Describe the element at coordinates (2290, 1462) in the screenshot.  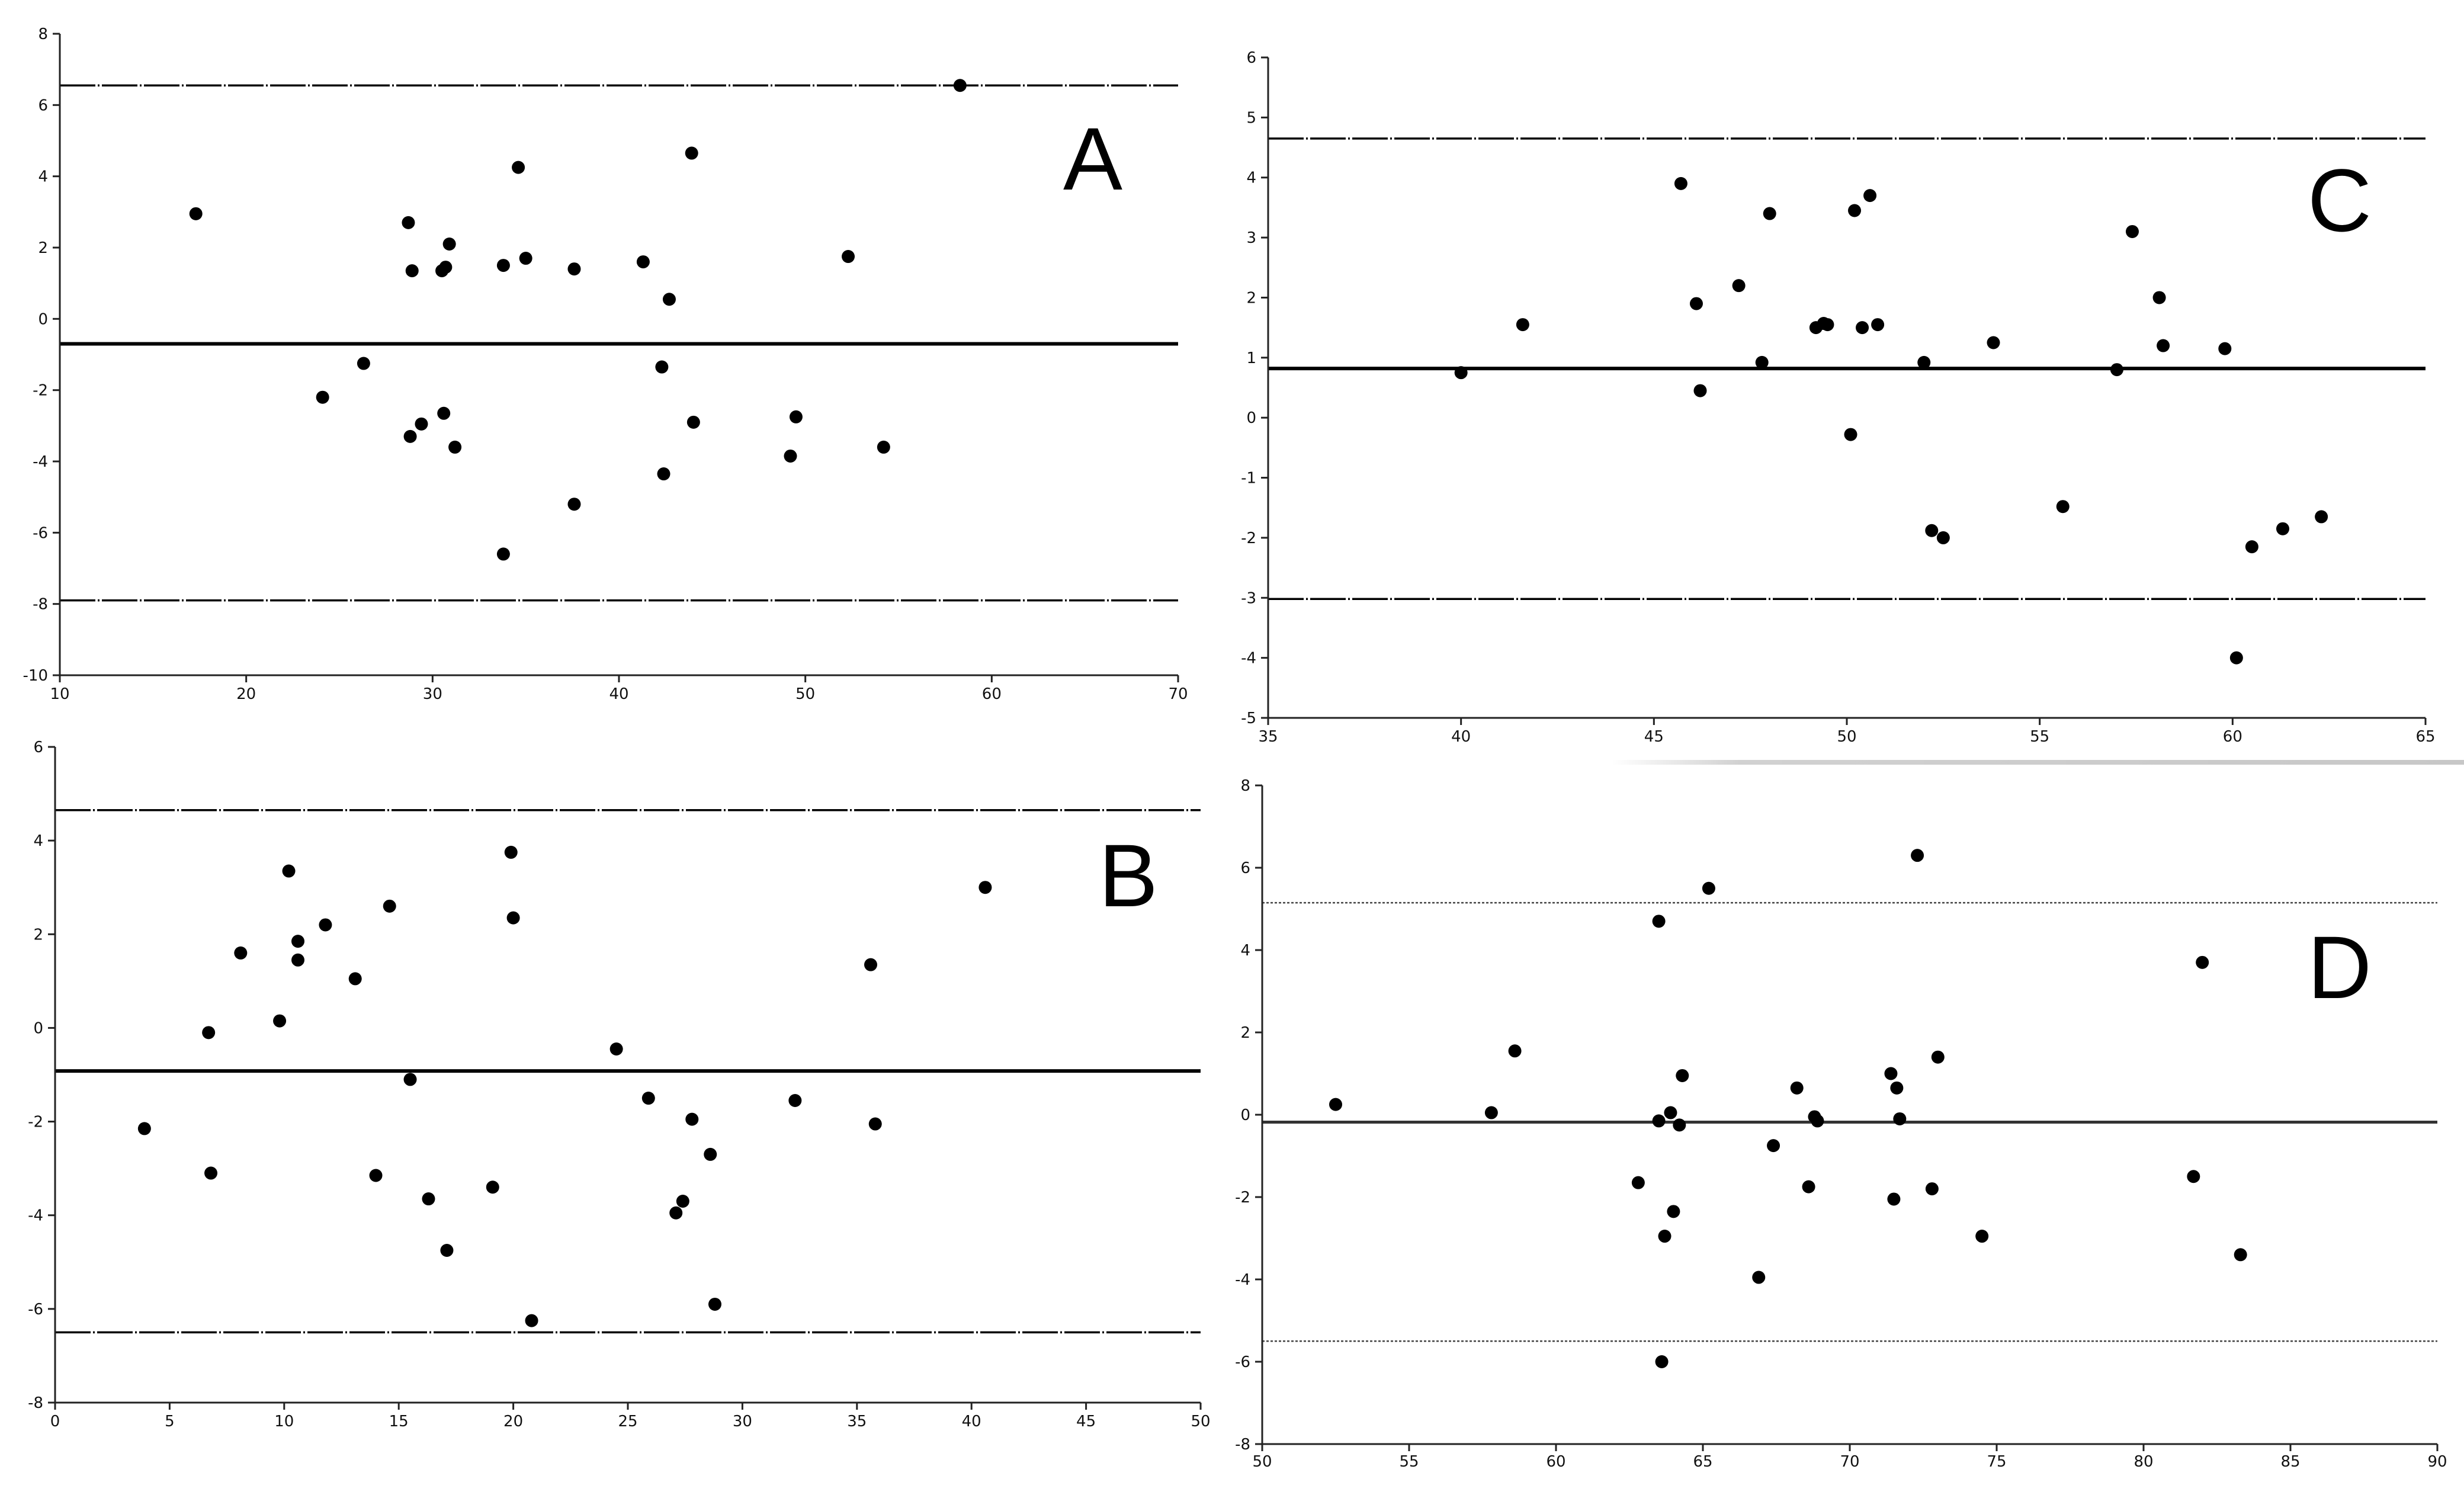
I see `x-tick-label: 85` at that location.